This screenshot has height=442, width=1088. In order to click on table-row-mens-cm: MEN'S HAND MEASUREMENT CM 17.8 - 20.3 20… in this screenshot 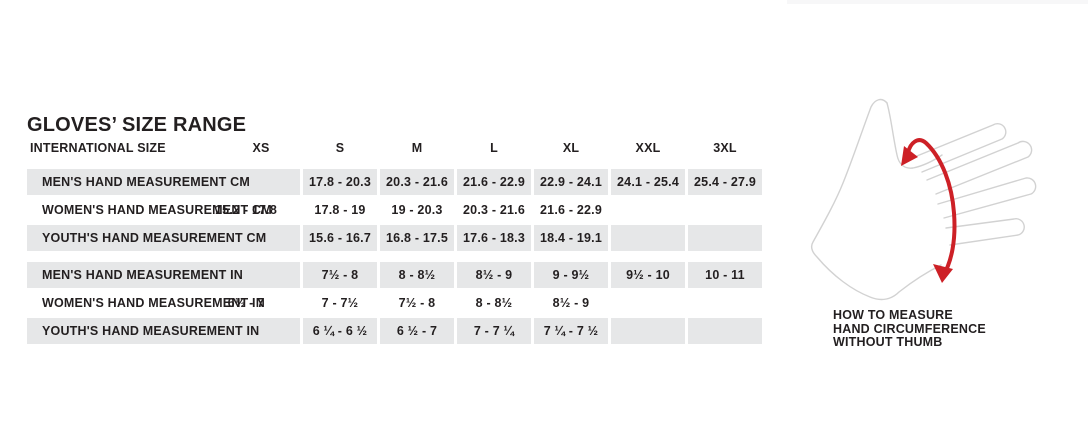, I will do `click(396, 182)`.